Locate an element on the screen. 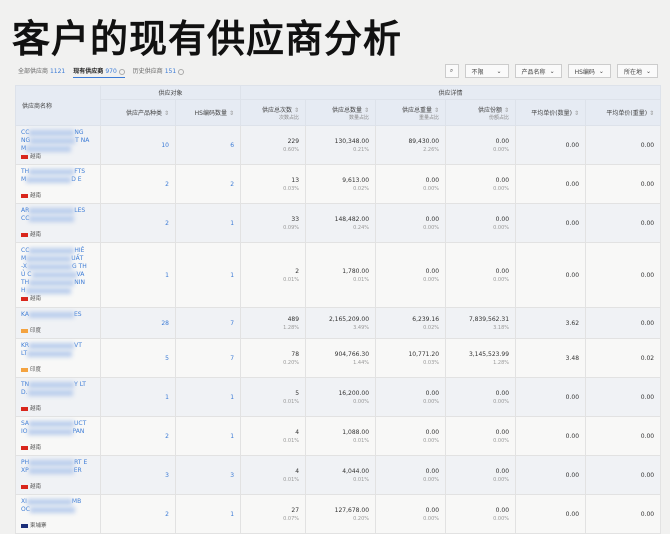 The width and height of the screenshot is (670, 534). tab-all-suppliers: 全部供应商 1121 is located at coordinates (41, 72).